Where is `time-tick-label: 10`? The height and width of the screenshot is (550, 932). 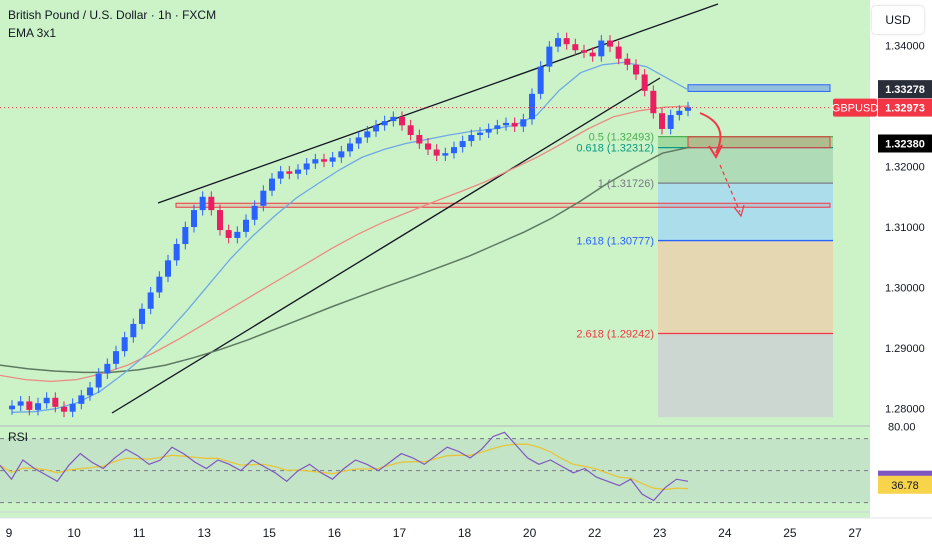 time-tick-label: 10 is located at coordinates (74, 533).